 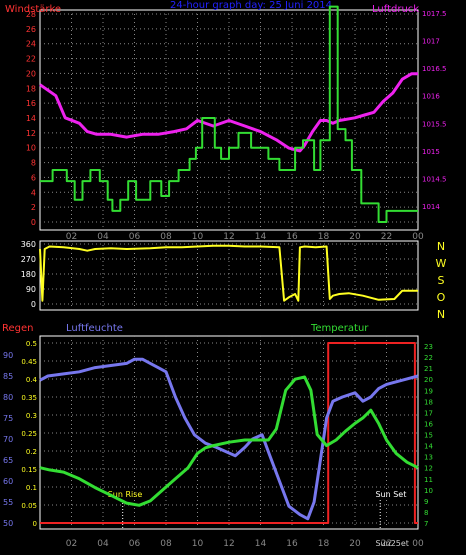 What do you see at coordinates (428, 480) in the screenshot?
I see `temperature-tick-label: 11` at bounding box center [428, 480].